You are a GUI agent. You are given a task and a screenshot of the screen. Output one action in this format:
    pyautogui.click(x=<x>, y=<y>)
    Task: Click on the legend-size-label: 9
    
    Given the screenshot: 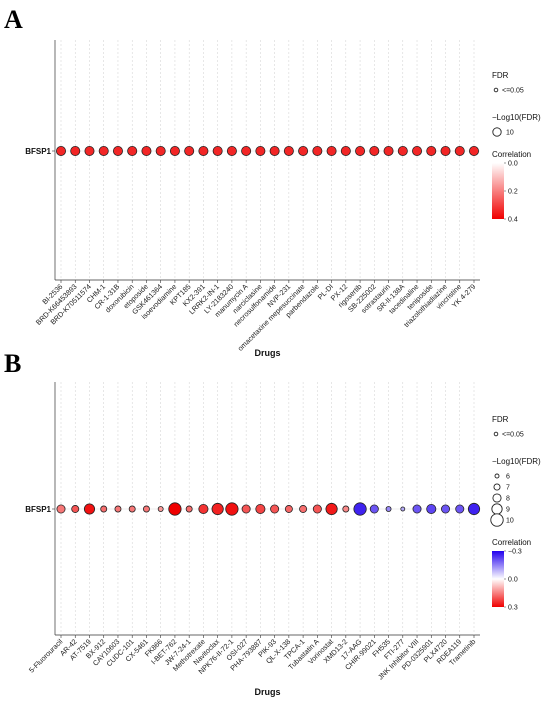 What is the action you would take?
    pyautogui.click(x=508, y=510)
    